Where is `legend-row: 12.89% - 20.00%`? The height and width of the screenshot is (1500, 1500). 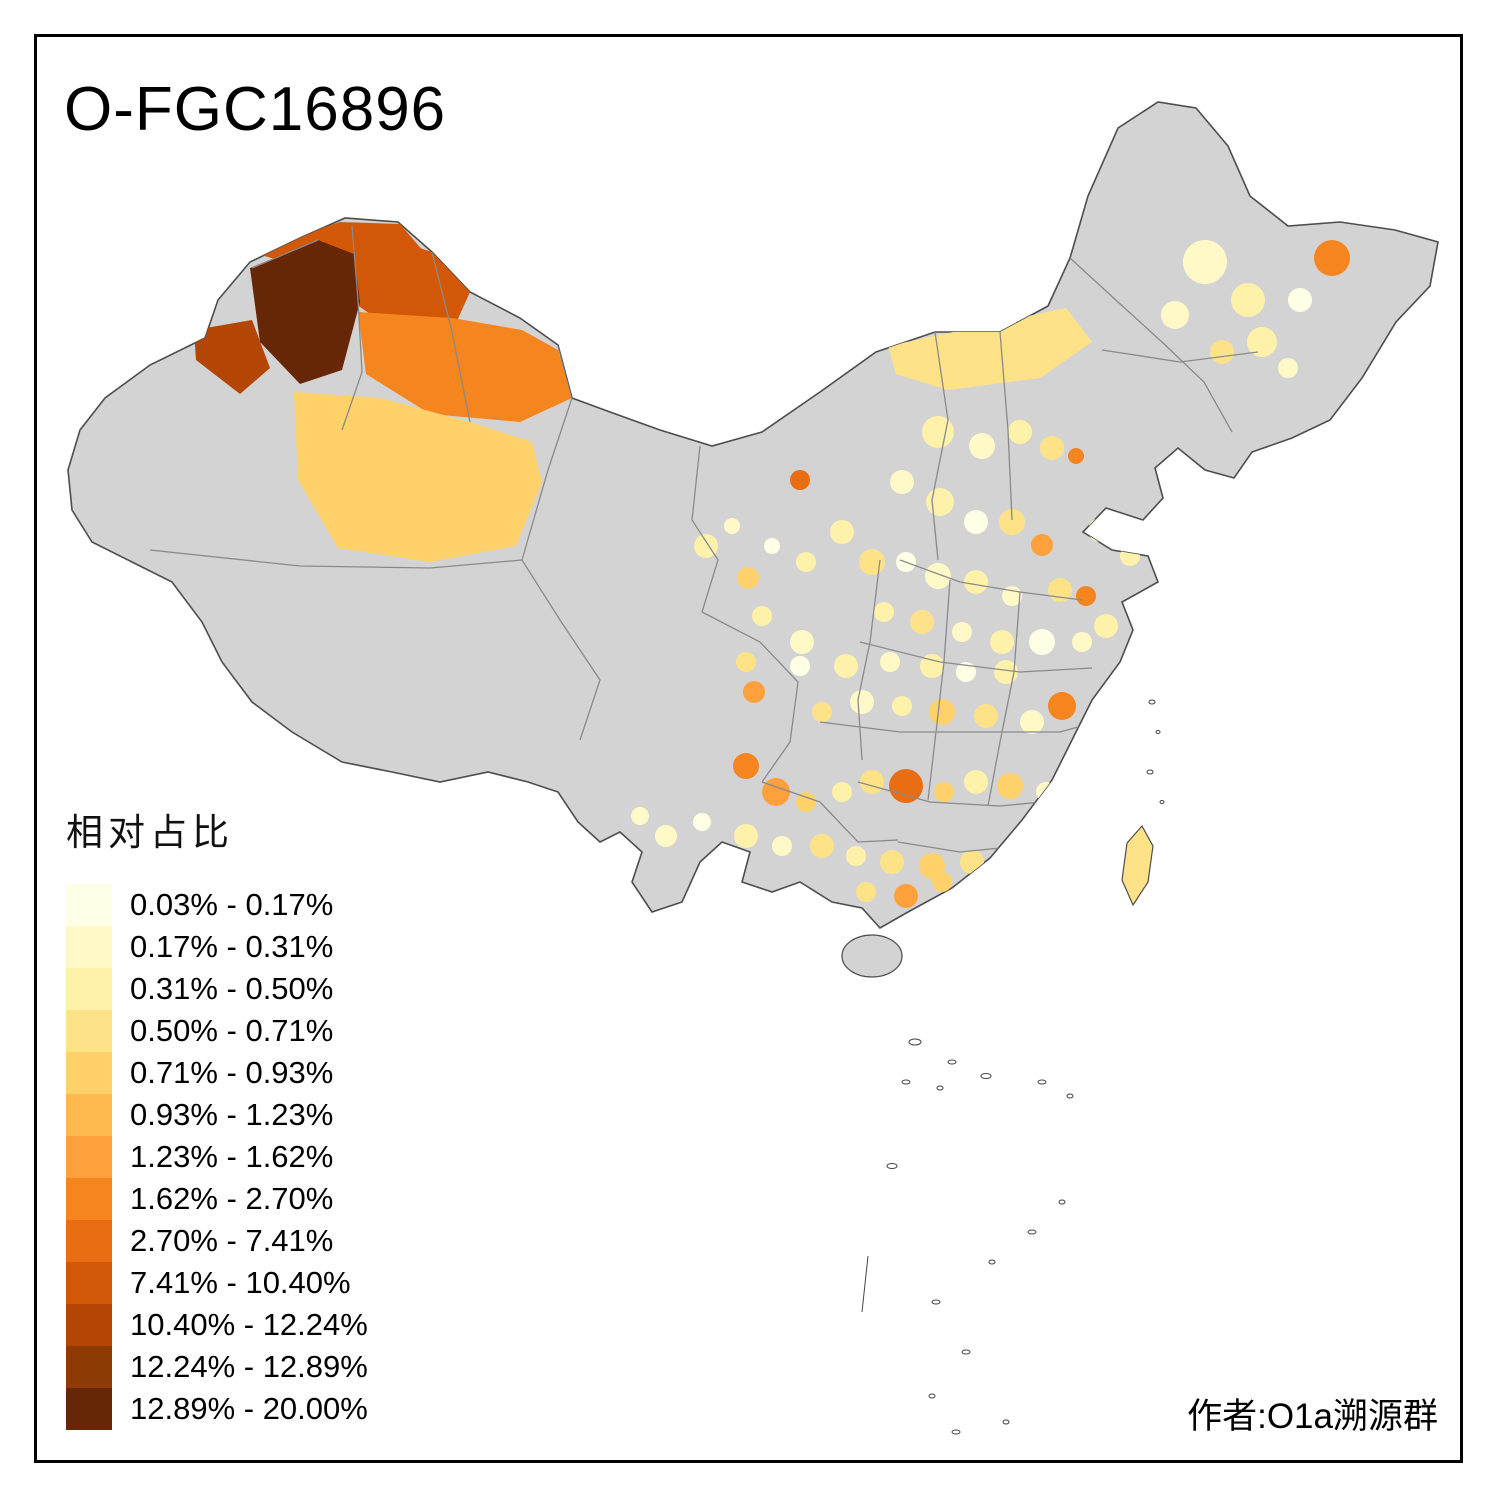 legend-row: 12.89% - 20.00% is located at coordinates (217, 1409).